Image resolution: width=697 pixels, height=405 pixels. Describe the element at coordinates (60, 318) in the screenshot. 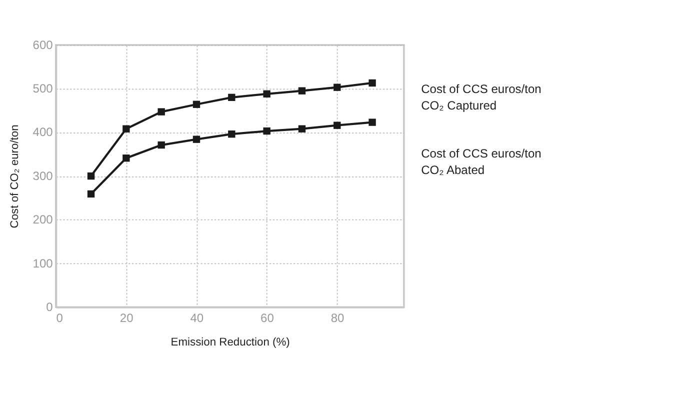

I see `x-tick-label: 0` at that location.